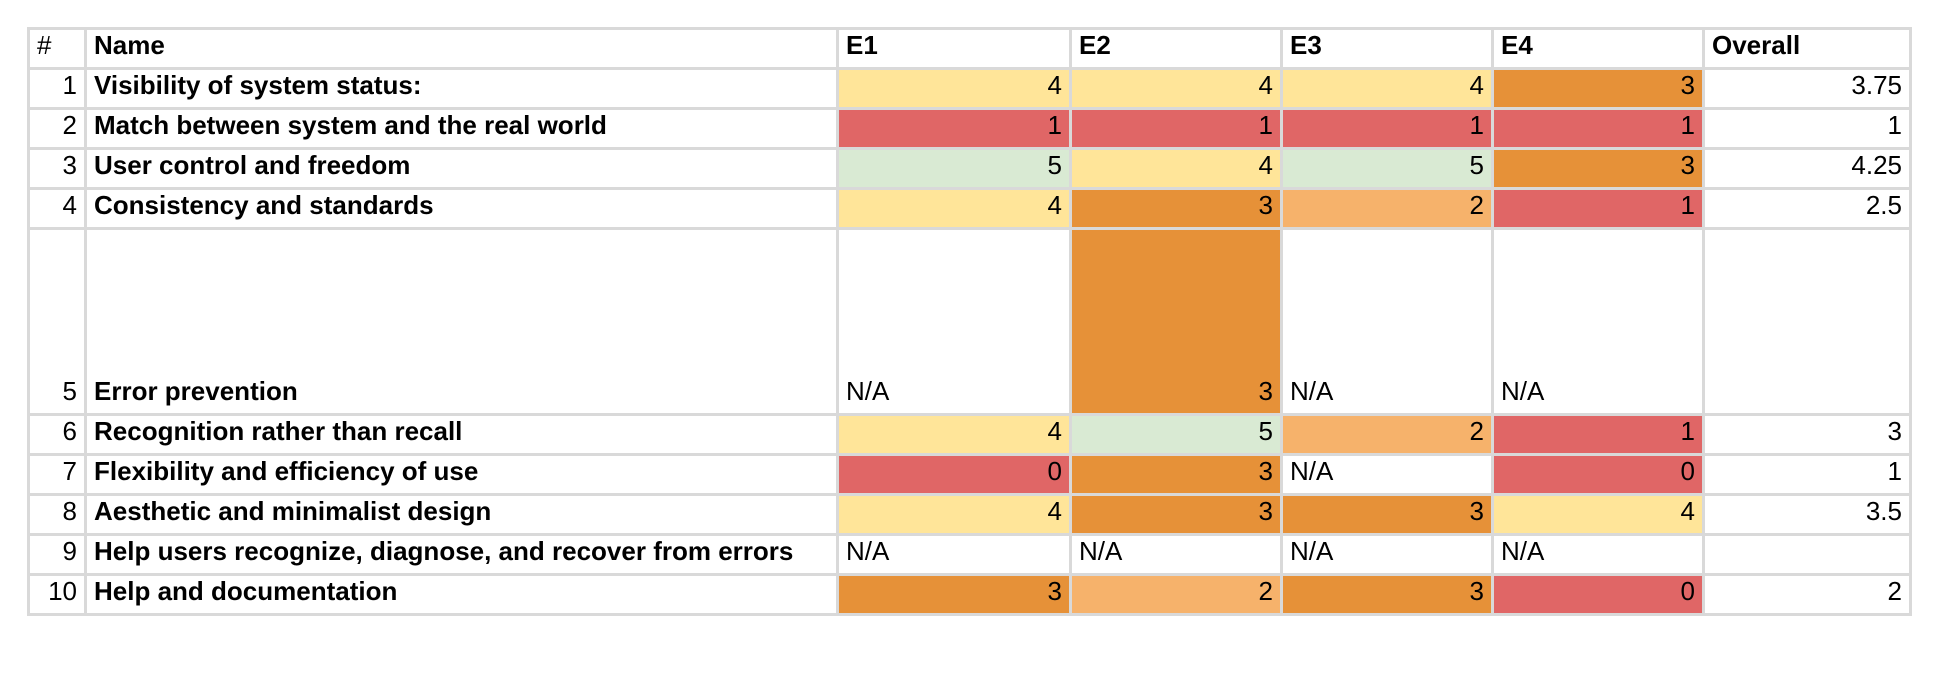  I want to click on heuristic-name: Visibility of system status:, so click(461, 88).